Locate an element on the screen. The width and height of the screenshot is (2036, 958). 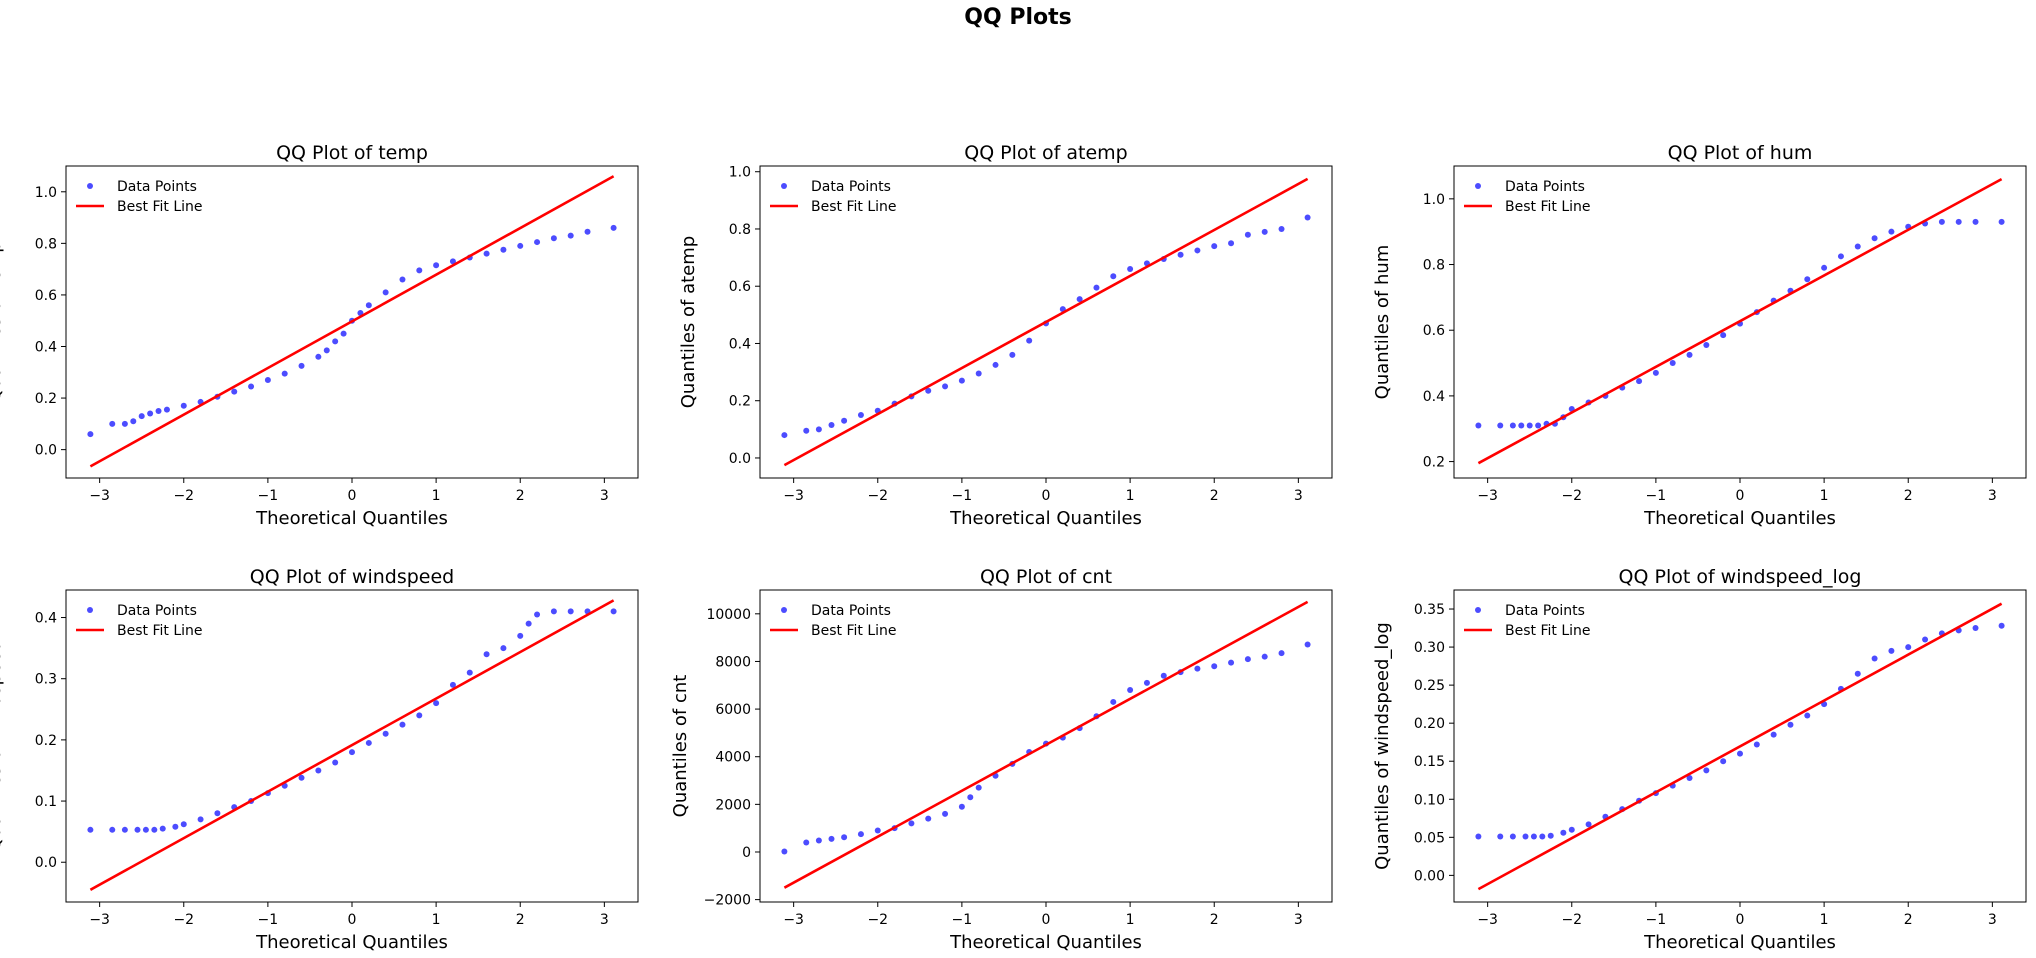
y-tick-label: 0.8 is located at coordinates (1434, 266).